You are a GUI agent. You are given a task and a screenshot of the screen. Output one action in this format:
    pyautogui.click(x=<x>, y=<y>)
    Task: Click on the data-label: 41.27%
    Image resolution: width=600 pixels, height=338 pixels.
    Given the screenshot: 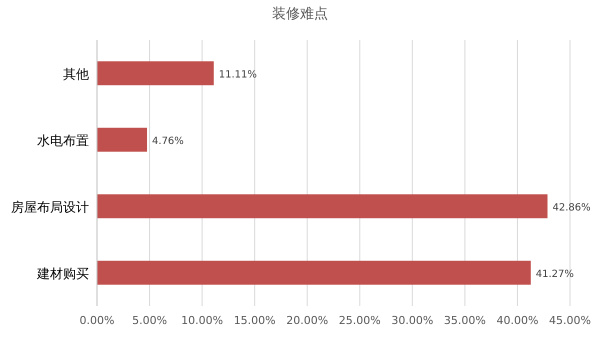 What is the action you would take?
    pyautogui.click(x=555, y=274)
    